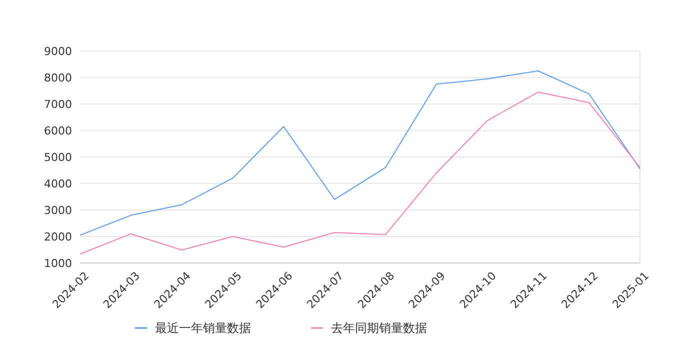  I want to click on y-tick-label: 7000, so click(58, 104).